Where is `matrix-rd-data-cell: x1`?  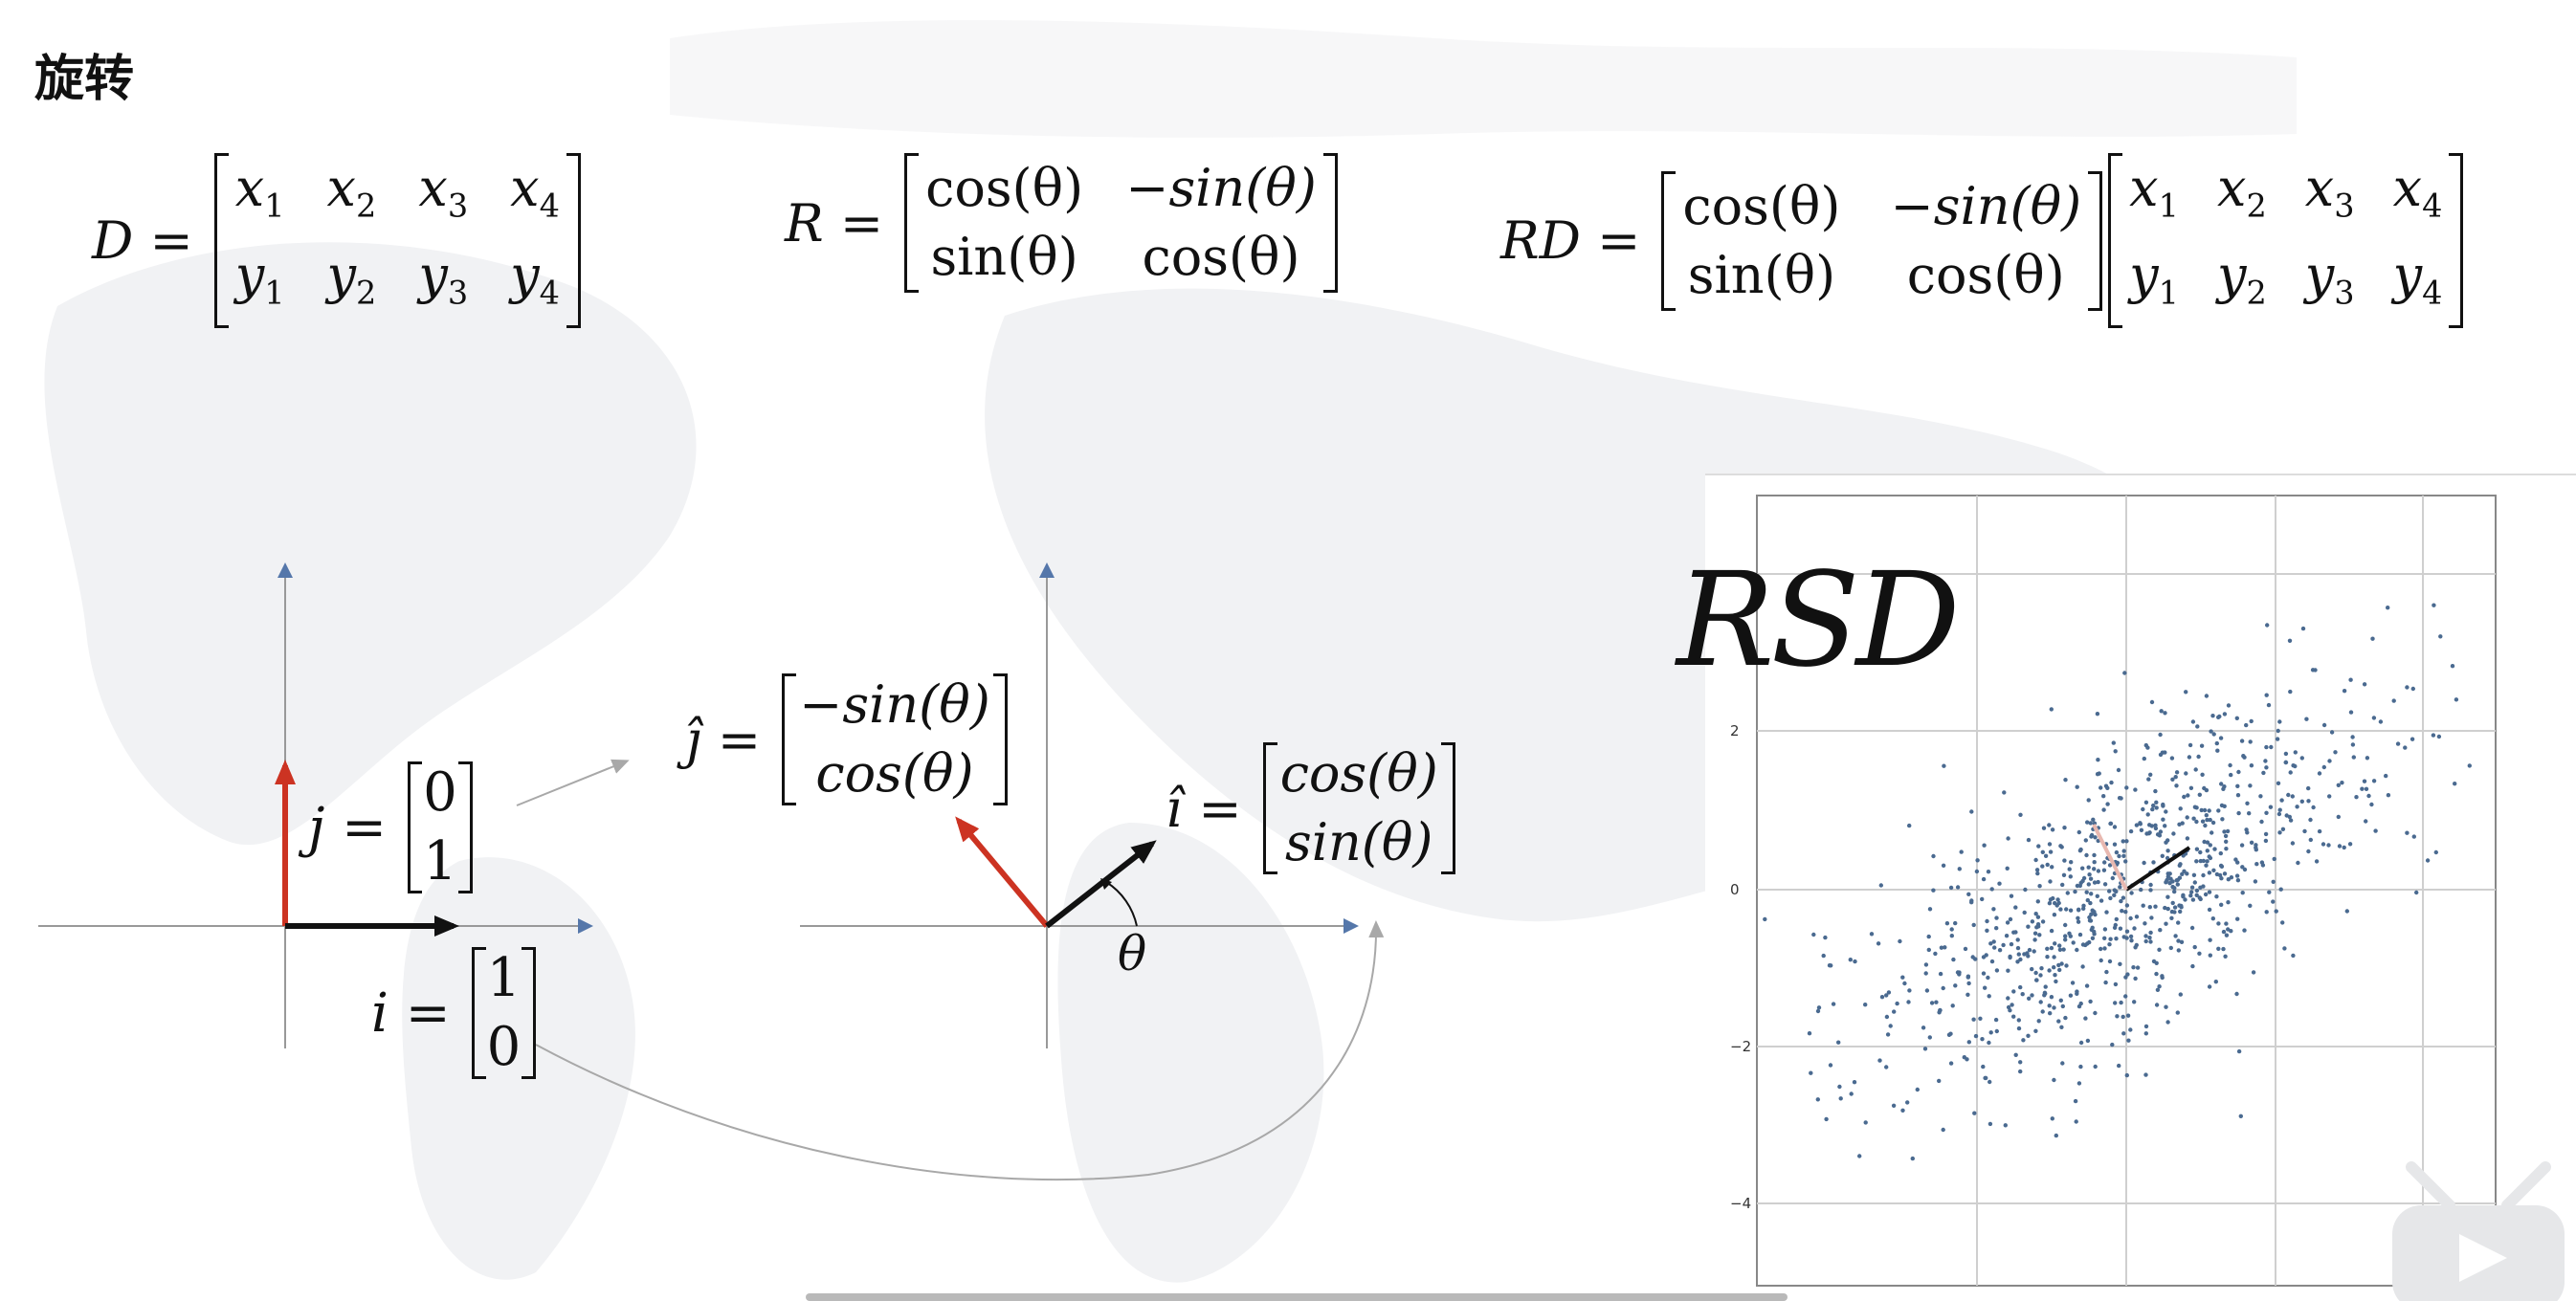
matrix-rd-data-cell: x1 is located at coordinates (2154, 191).